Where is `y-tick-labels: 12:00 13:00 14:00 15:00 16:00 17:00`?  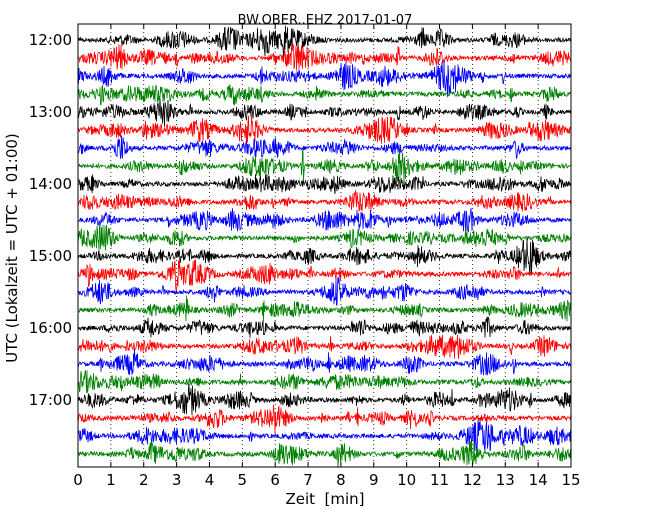 y-tick-labels: 12:00 13:00 14:00 15:00 16:00 17:00 is located at coordinates (50, 220).